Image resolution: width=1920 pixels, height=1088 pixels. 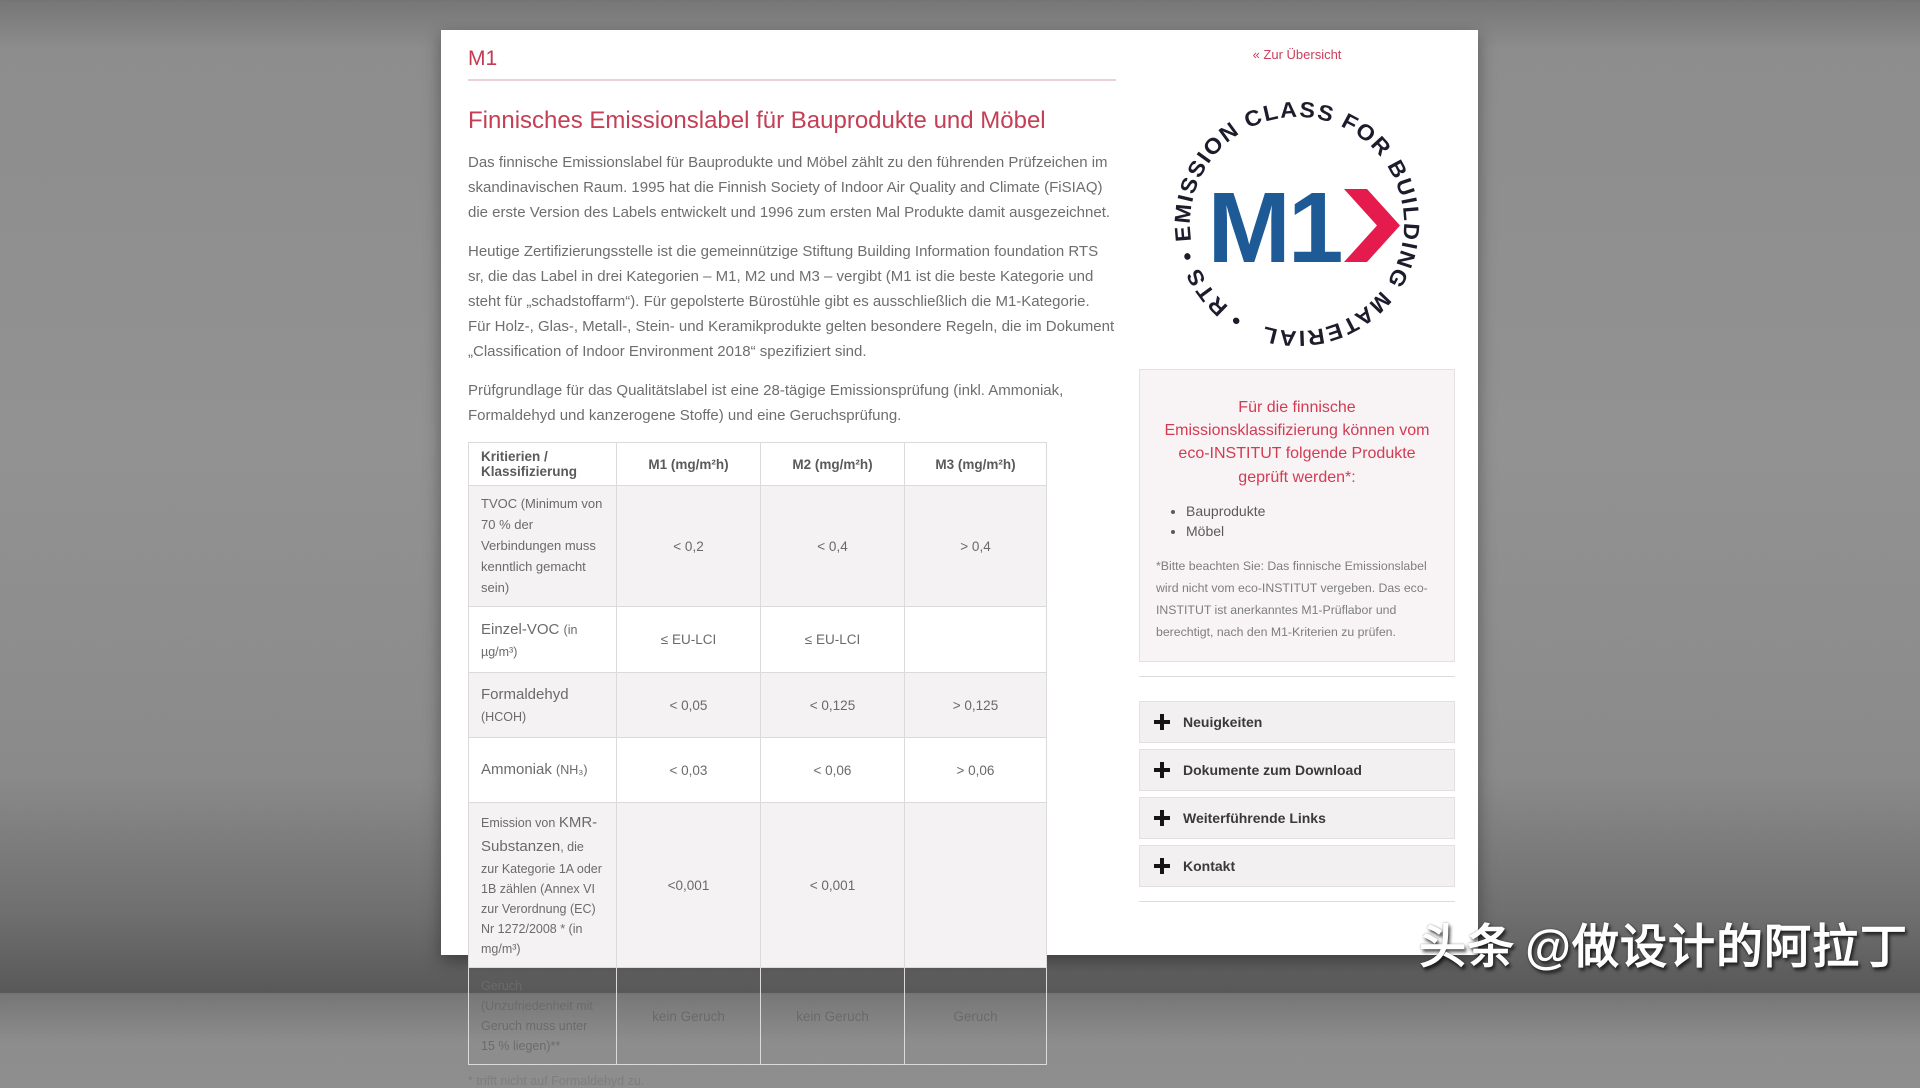 I want to click on row-label: Ammoniak, so click(x=519, y=770).